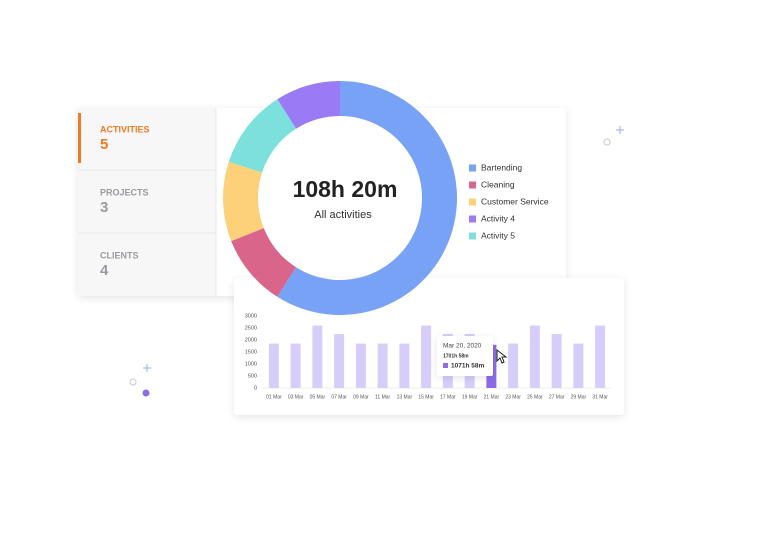  What do you see at coordinates (462, 346) in the screenshot?
I see `tooltip-date: Mar 20, 2020` at bounding box center [462, 346].